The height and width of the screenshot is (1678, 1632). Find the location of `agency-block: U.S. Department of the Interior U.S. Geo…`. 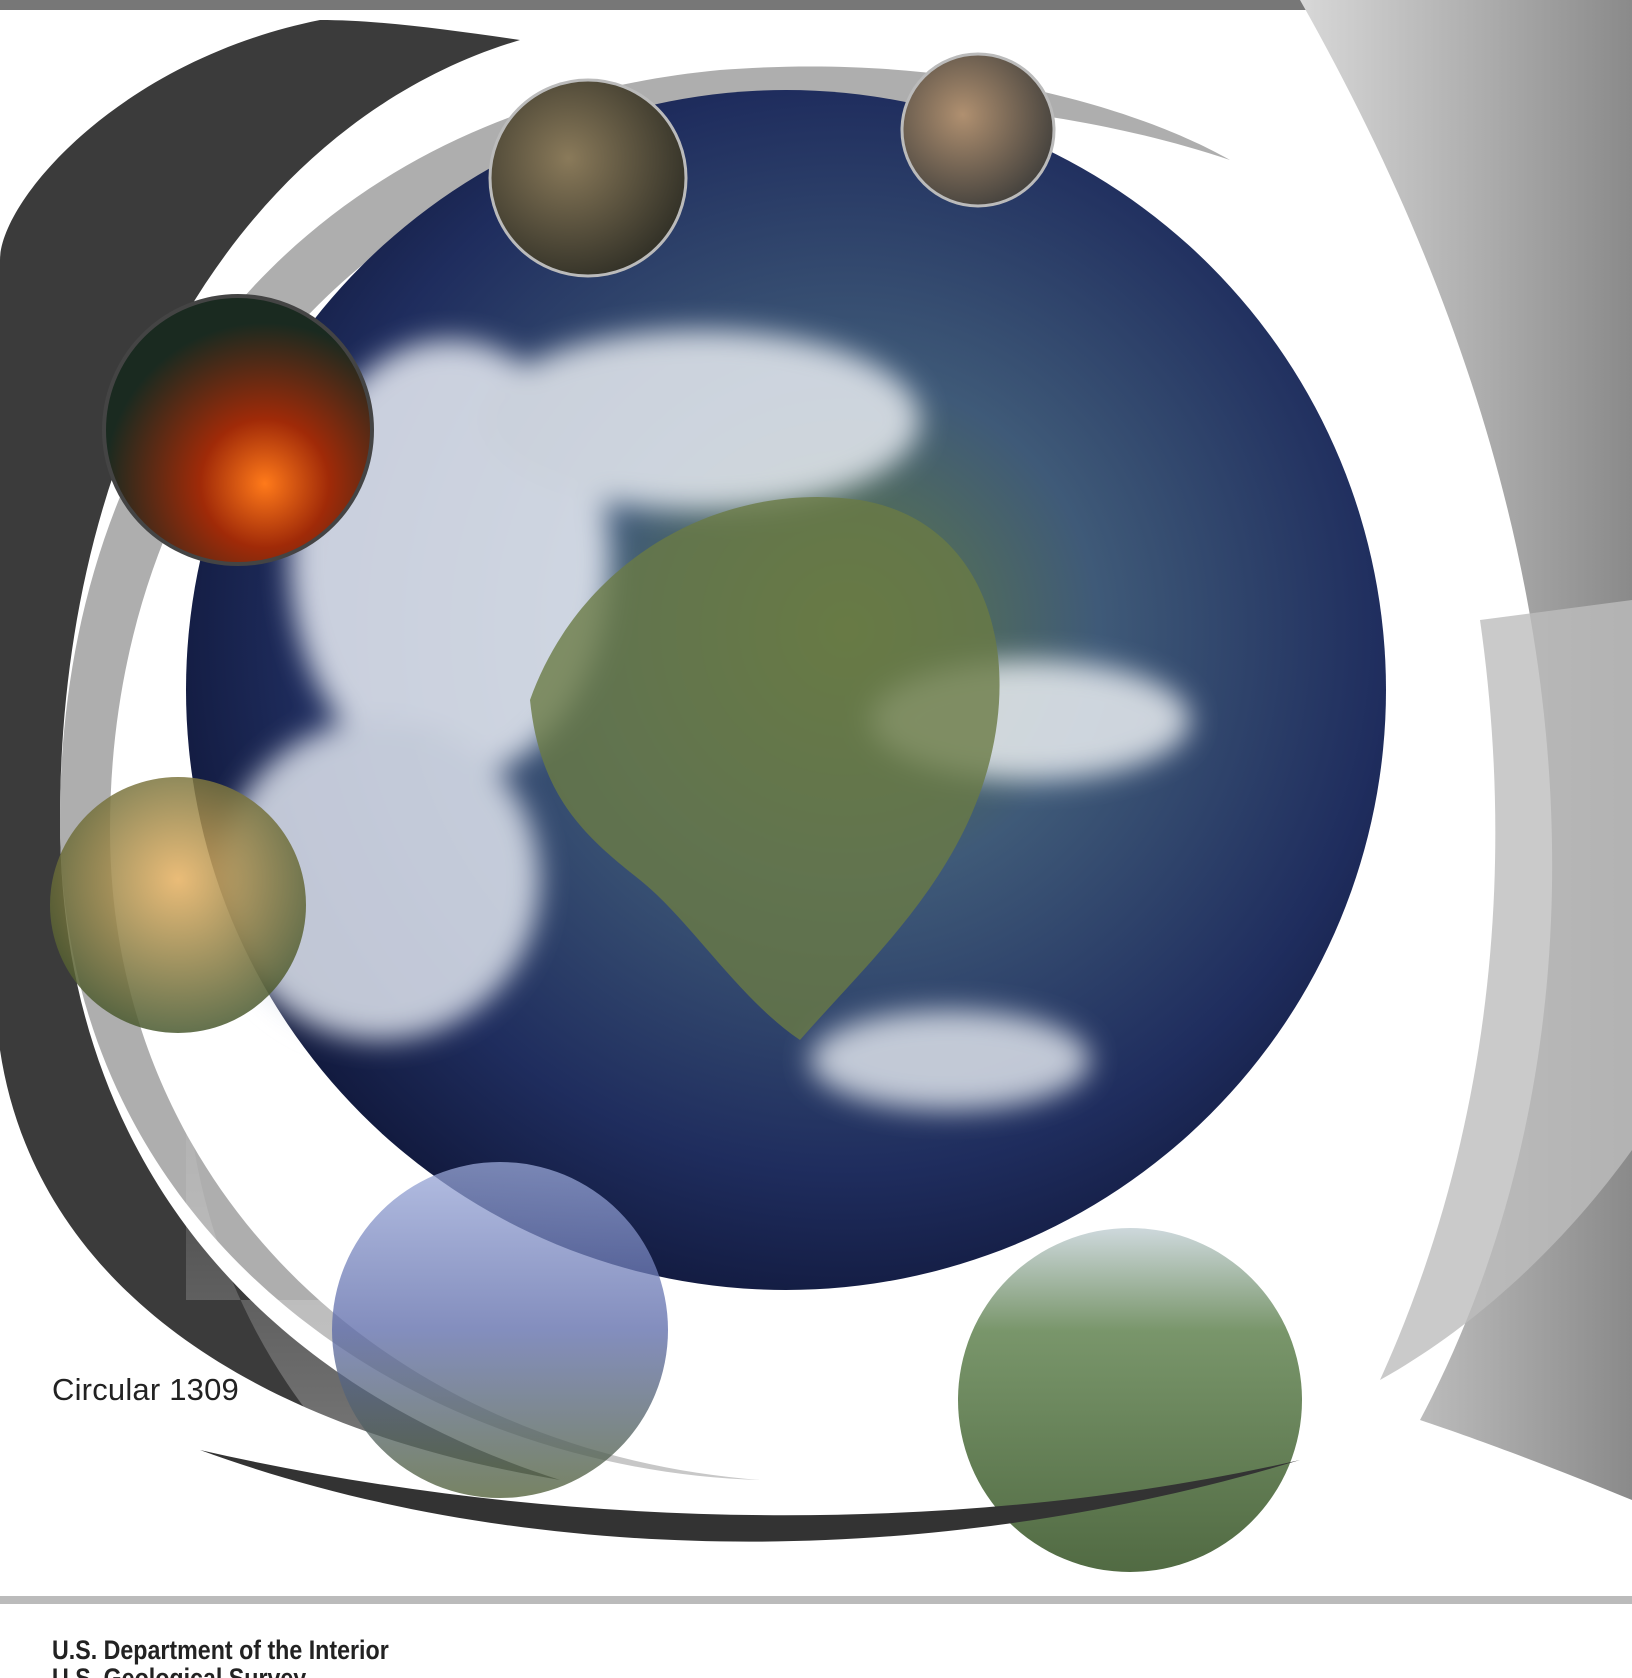

agency-block: U.S. Department of the Interior U.S. Geo… is located at coordinates (220, 1657).